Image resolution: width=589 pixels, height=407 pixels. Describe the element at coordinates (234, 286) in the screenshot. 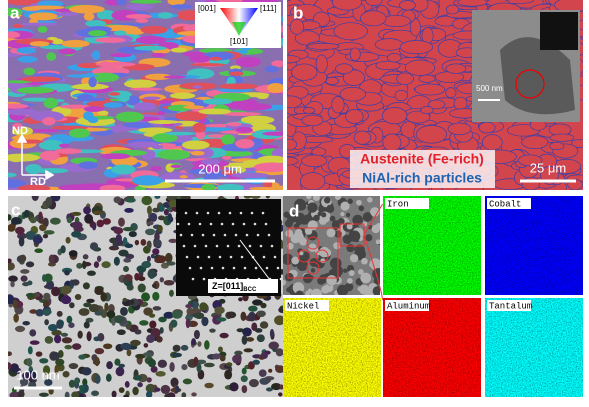

I see `zone-axis: Z=[011]BCC` at that location.